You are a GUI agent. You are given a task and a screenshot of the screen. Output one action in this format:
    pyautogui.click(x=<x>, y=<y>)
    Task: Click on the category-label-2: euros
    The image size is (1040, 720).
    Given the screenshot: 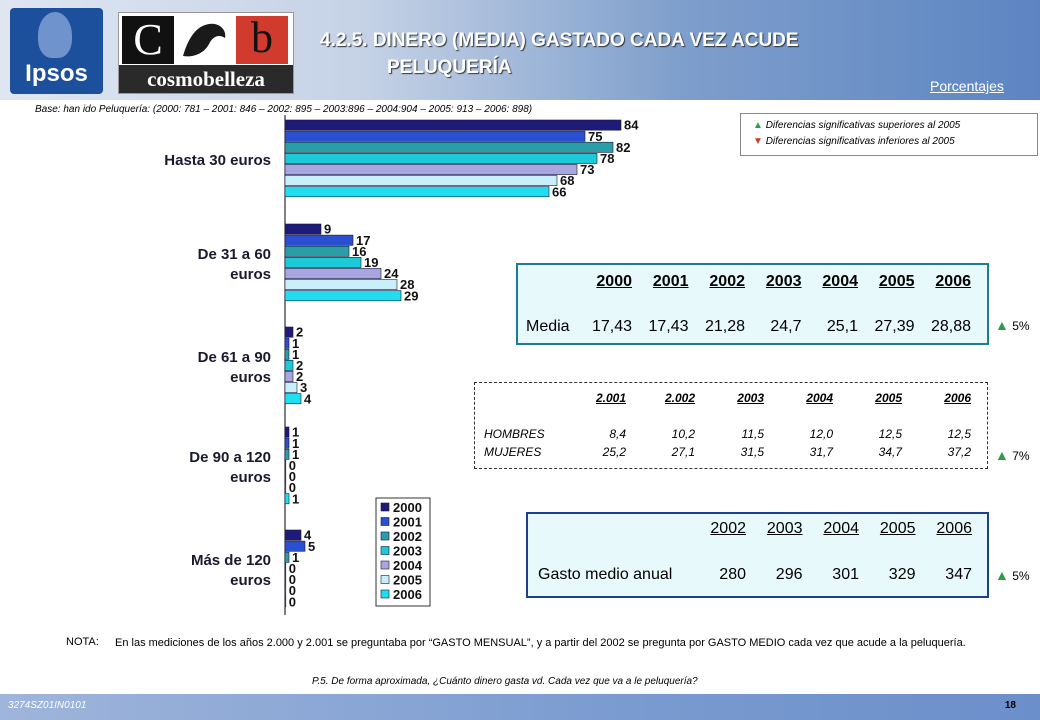 What is the action you would take?
    pyautogui.click(x=250, y=377)
    